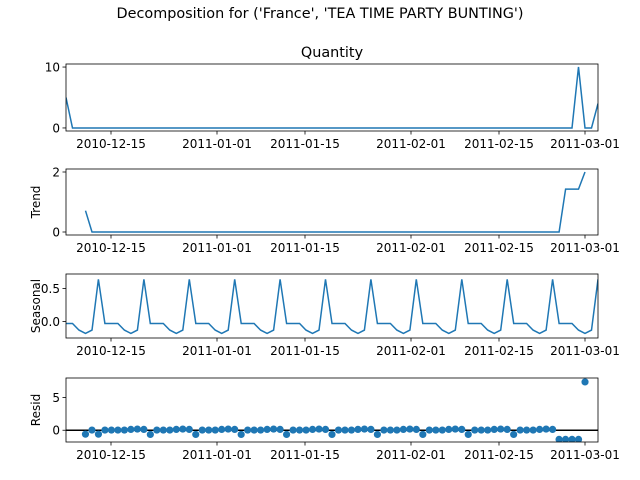 The width and height of the screenshot is (640, 480). I want to click on y-tick-label: 0.0, so click(50, 322).